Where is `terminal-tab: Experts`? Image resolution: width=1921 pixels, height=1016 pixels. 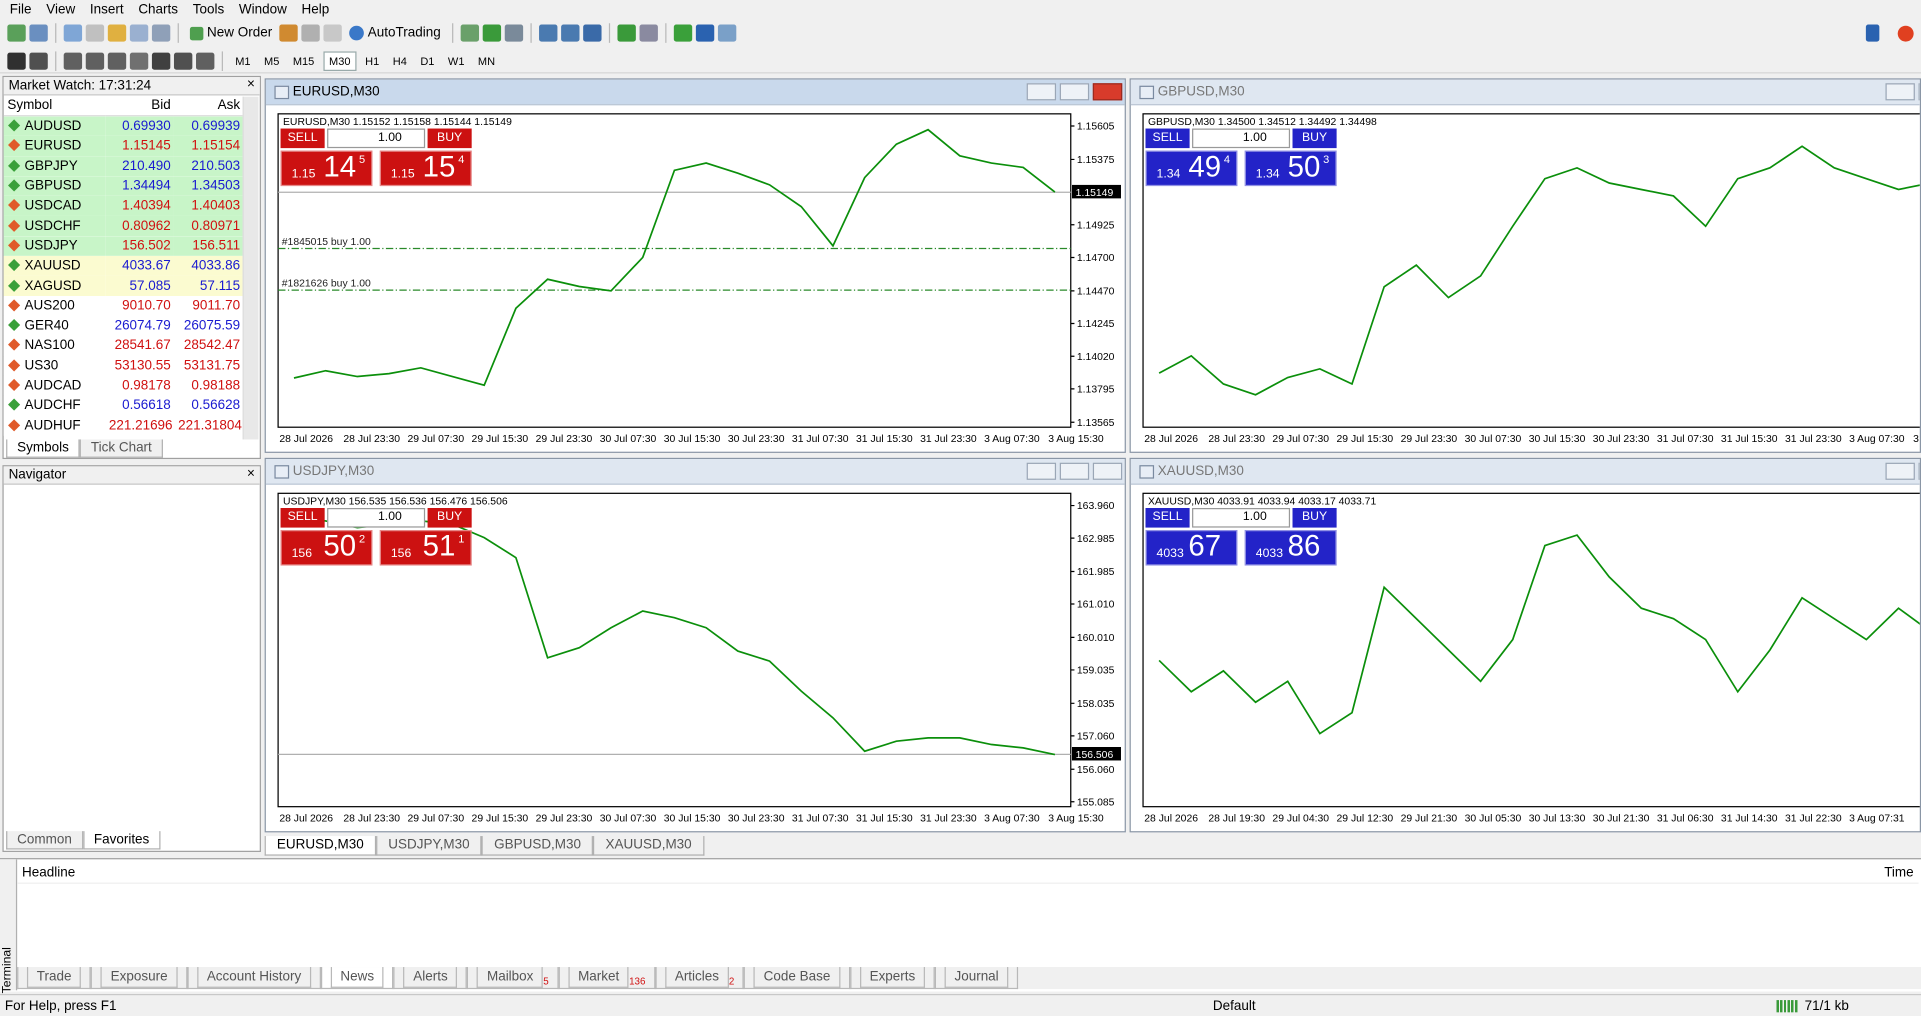 terminal-tab: Experts is located at coordinates (892, 978).